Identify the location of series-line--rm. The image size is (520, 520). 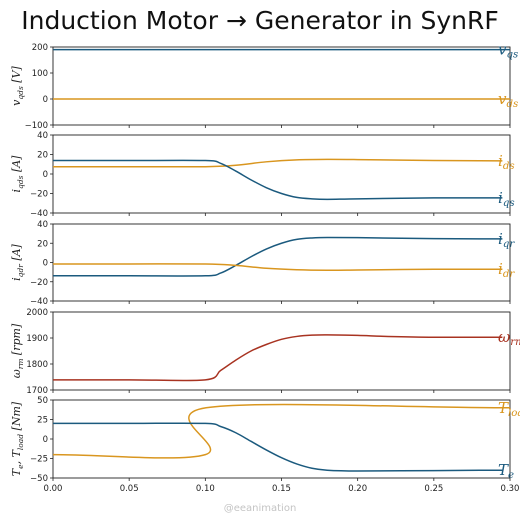
(278, 358).